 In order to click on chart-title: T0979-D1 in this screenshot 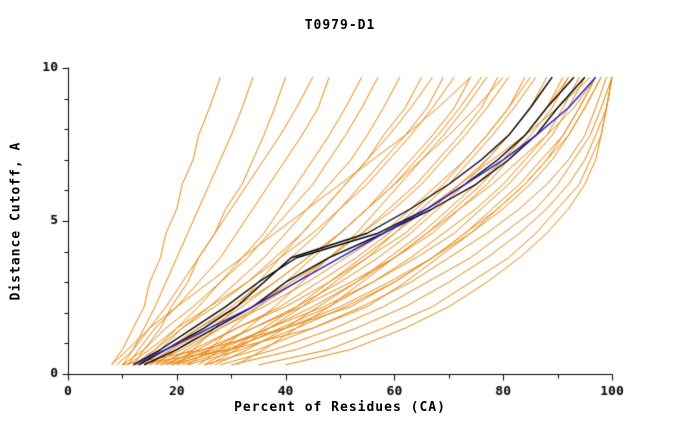, I will do `click(340, 25)`.